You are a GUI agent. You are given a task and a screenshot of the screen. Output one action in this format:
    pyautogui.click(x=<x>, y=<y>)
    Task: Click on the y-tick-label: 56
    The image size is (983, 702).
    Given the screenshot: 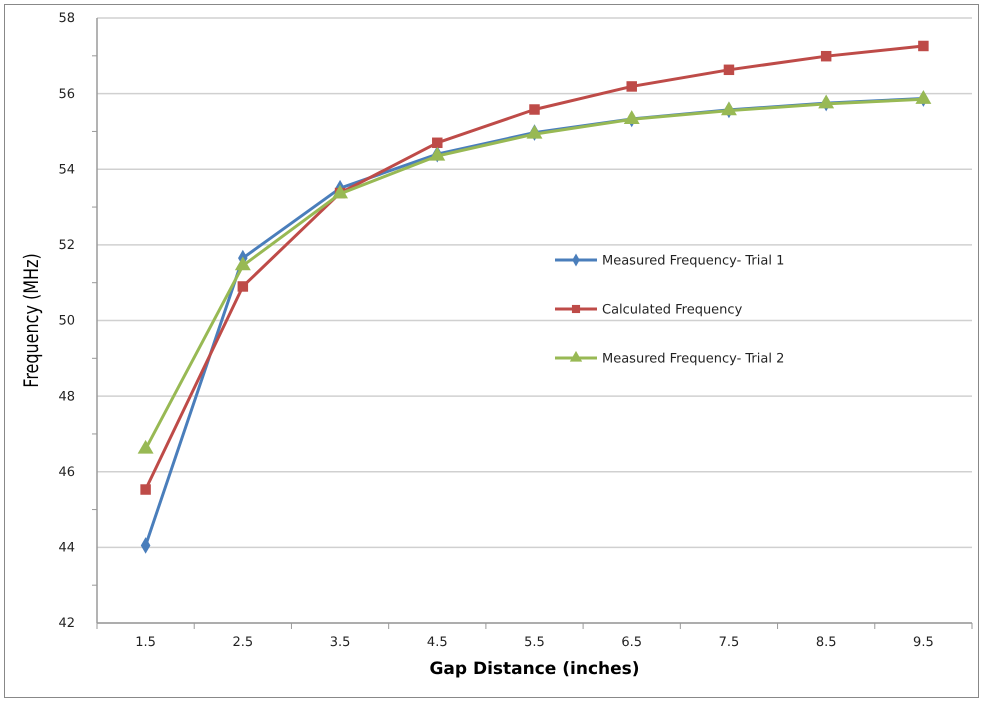 What is the action you would take?
    pyautogui.click(x=66, y=94)
    